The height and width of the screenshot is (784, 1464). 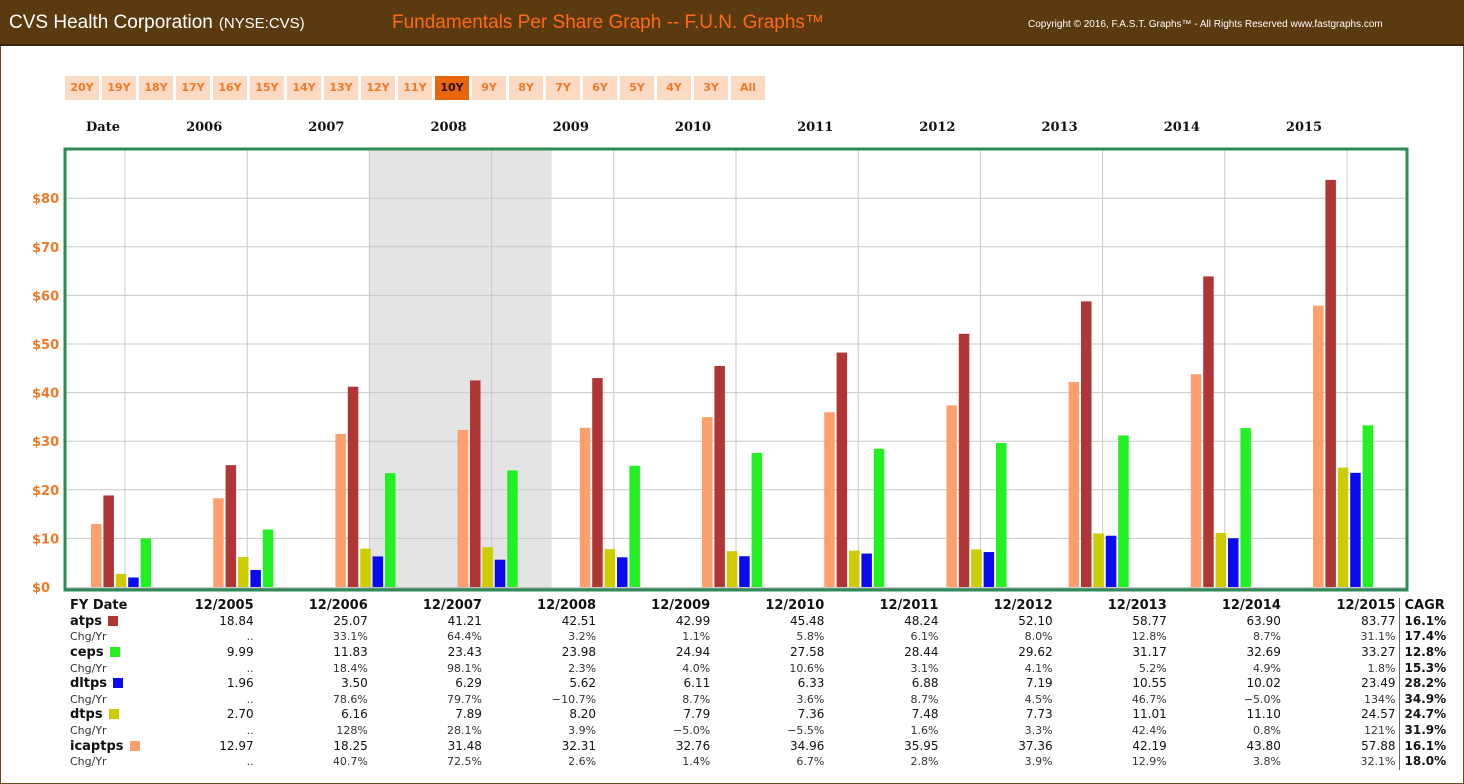 What do you see at coordinates (230, 88) in the screenshot?
I see `range-button-16y: 16Y` at bounding box center [230, 88].